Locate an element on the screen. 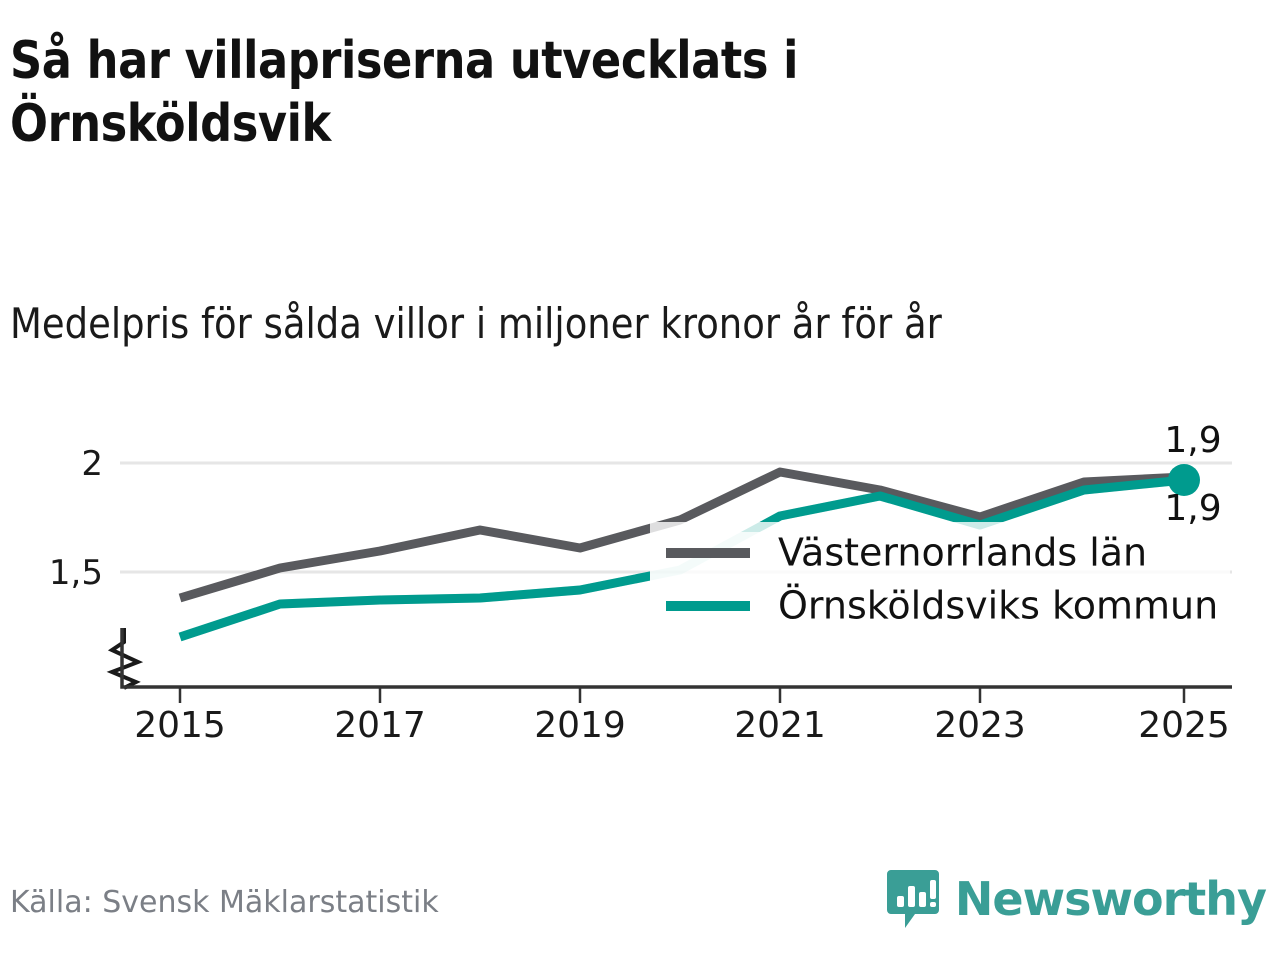 The width and height of the screenshot is (1280, 960). source-note: Källa: Svensk Mäklarstatistik is located at coordinates (224, 902).